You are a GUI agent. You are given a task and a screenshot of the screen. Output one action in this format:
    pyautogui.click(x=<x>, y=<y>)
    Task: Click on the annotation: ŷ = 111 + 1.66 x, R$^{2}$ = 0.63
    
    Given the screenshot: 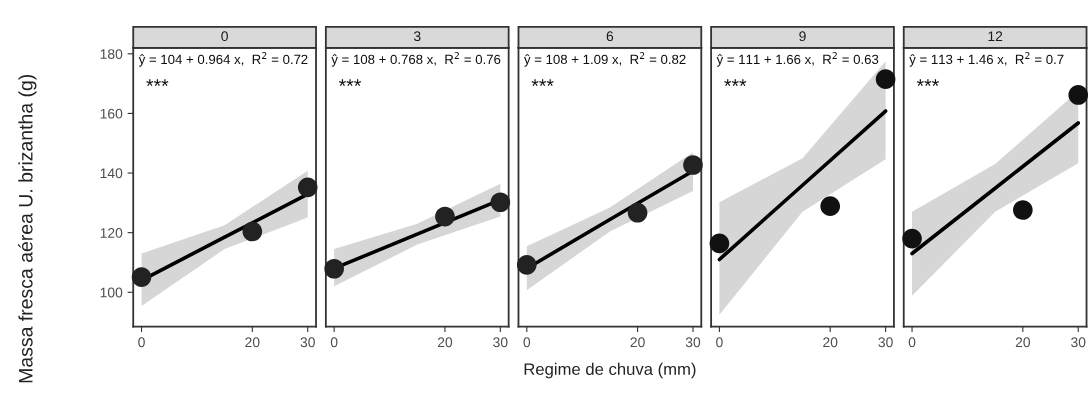 What is the action you would take?
    pyautogui.click(x=797, y=59)
    